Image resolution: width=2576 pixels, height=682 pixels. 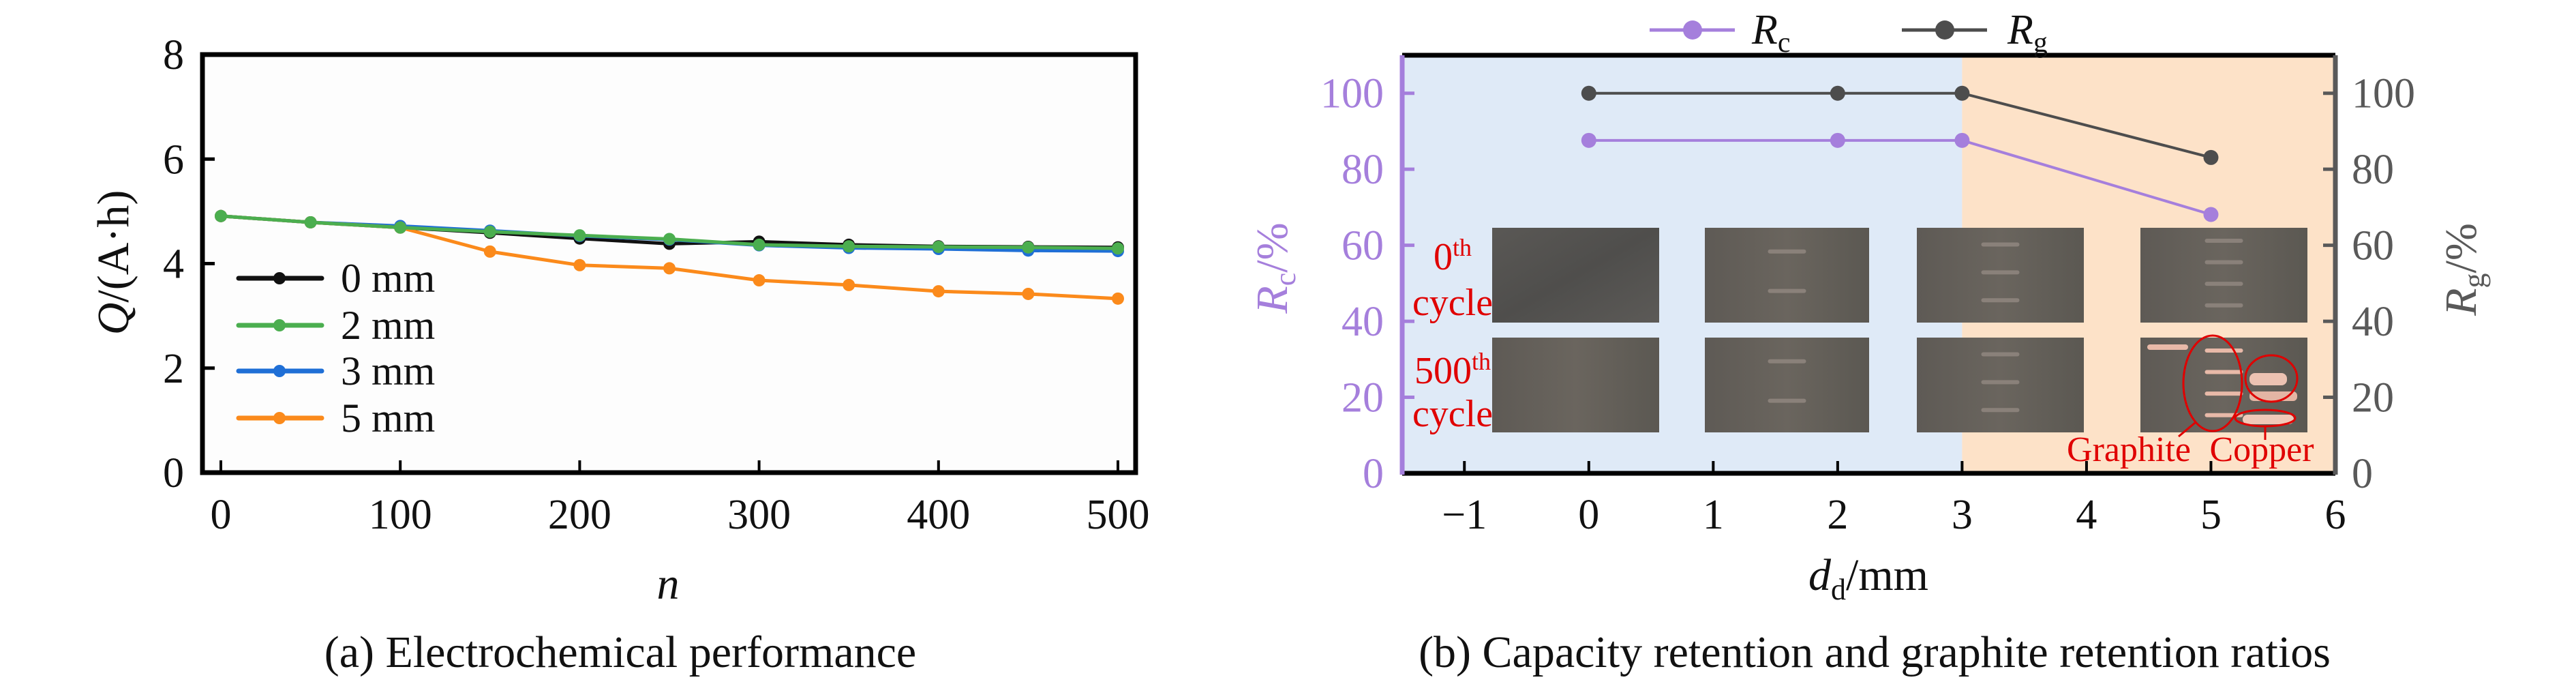 What do you see at coordinates (759, 515) in the screenshot?
I see `x-tick-label: 300` at bounding box center [759, 515].